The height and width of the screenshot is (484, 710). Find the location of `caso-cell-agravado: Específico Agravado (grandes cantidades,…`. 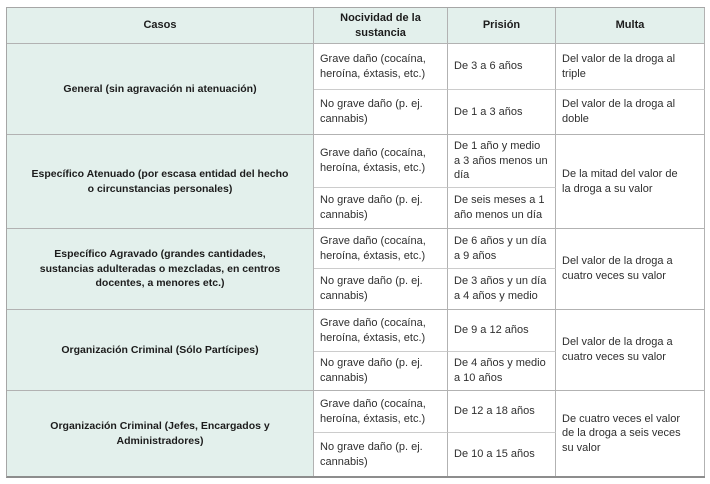

caso-cell-agravado: Específico Agravado (grandes cantidades,… is located at coordinates (160, 269).